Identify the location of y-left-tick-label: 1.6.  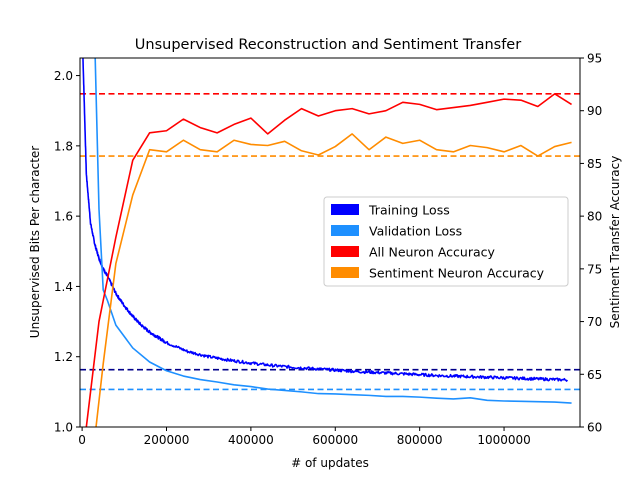
(63, 217).